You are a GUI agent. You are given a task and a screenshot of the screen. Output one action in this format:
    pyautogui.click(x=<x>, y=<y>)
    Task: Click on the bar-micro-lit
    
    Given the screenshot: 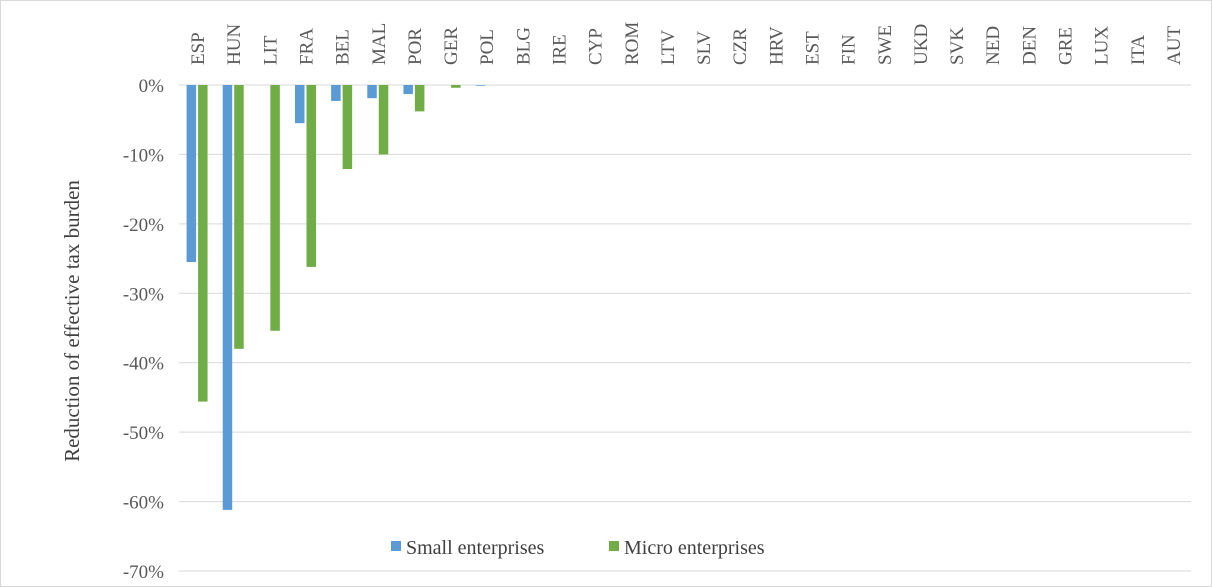 What is the action you would take?
    pyautogui.click(x=275, y=208)
    